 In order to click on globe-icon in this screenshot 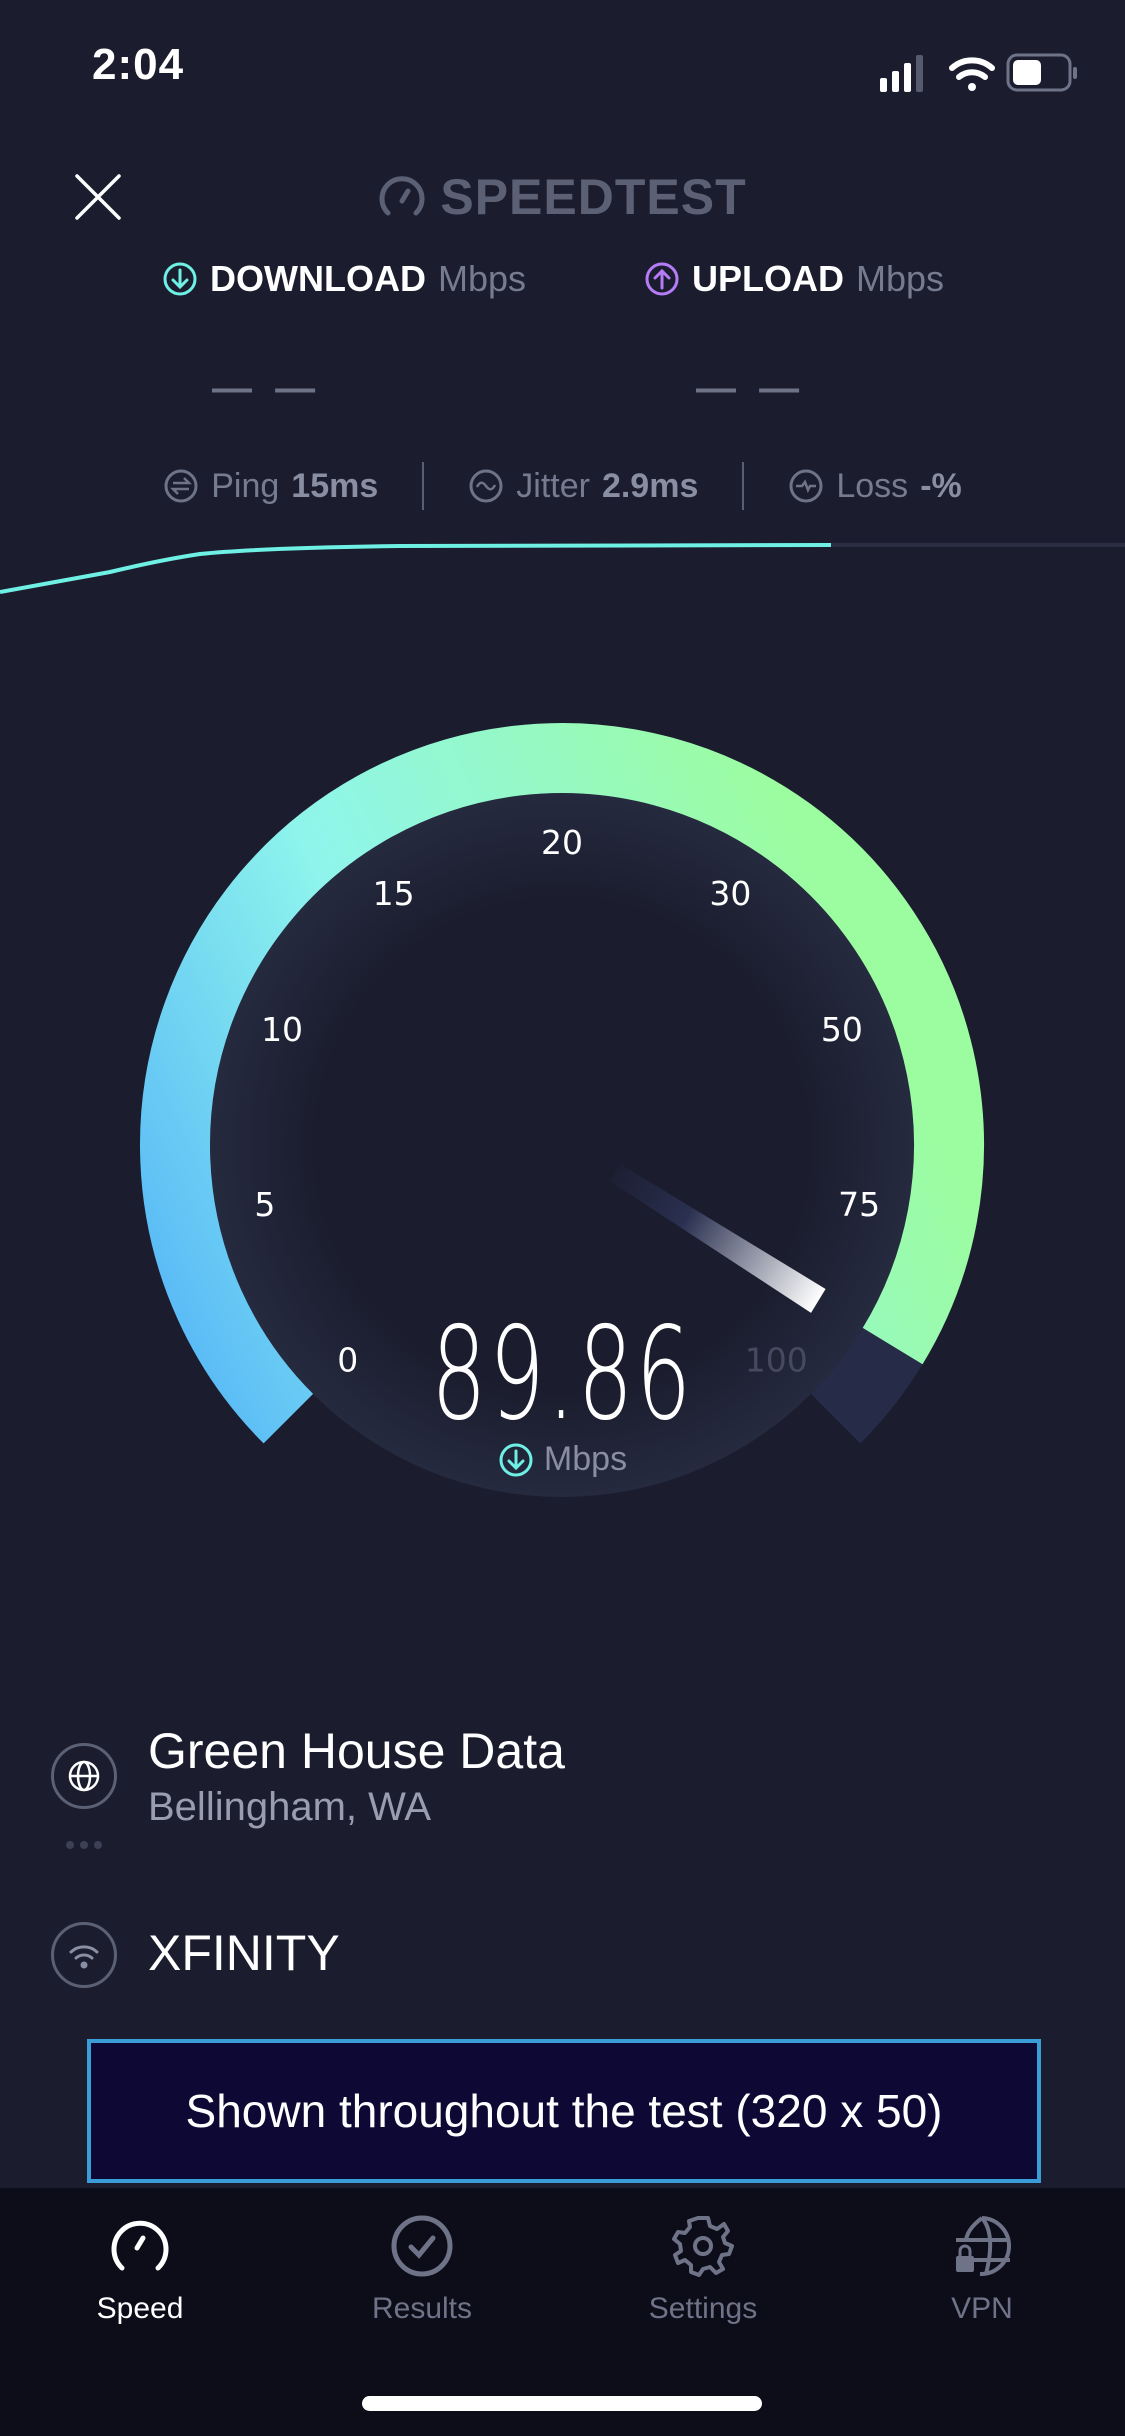, I will do `click(84, 1776)`.